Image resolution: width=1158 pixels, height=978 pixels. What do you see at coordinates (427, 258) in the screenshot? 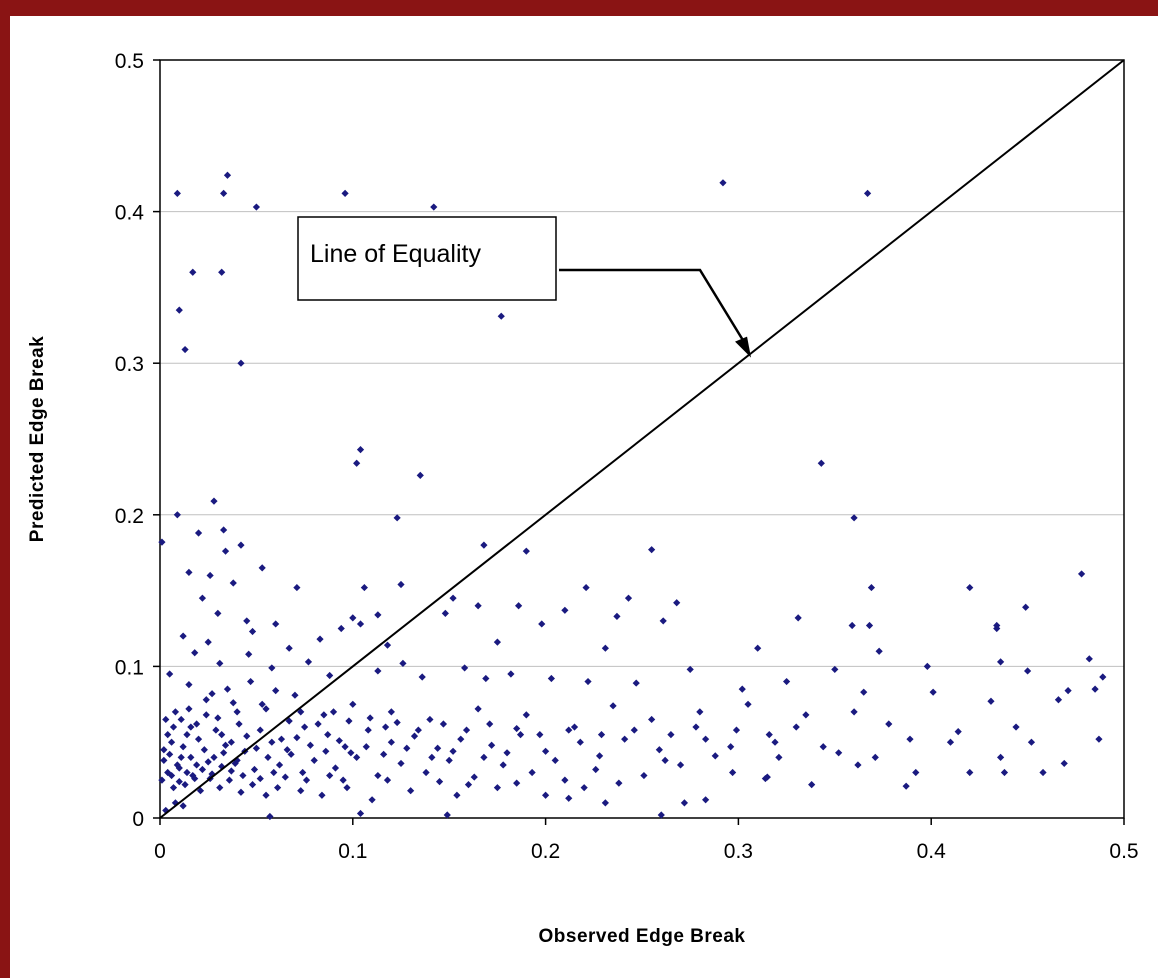
I see `annotation-box` at bounding box center [427, 258].